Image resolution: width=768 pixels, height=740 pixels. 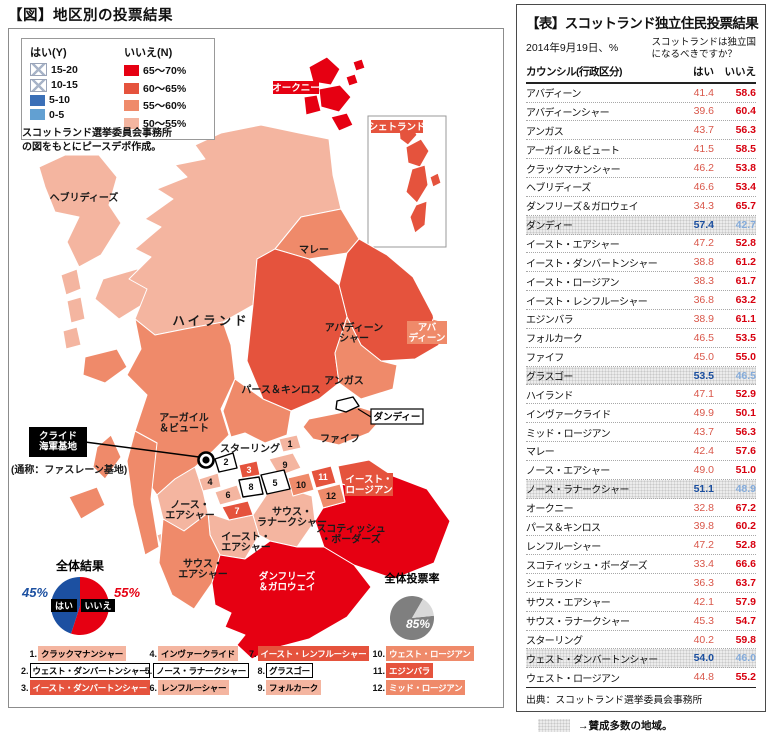 What do you see at coordinates (572, 48) in the screenshot?
I see `table-date-note: 2014年9月19日、%` at bounding box center [572, 48].